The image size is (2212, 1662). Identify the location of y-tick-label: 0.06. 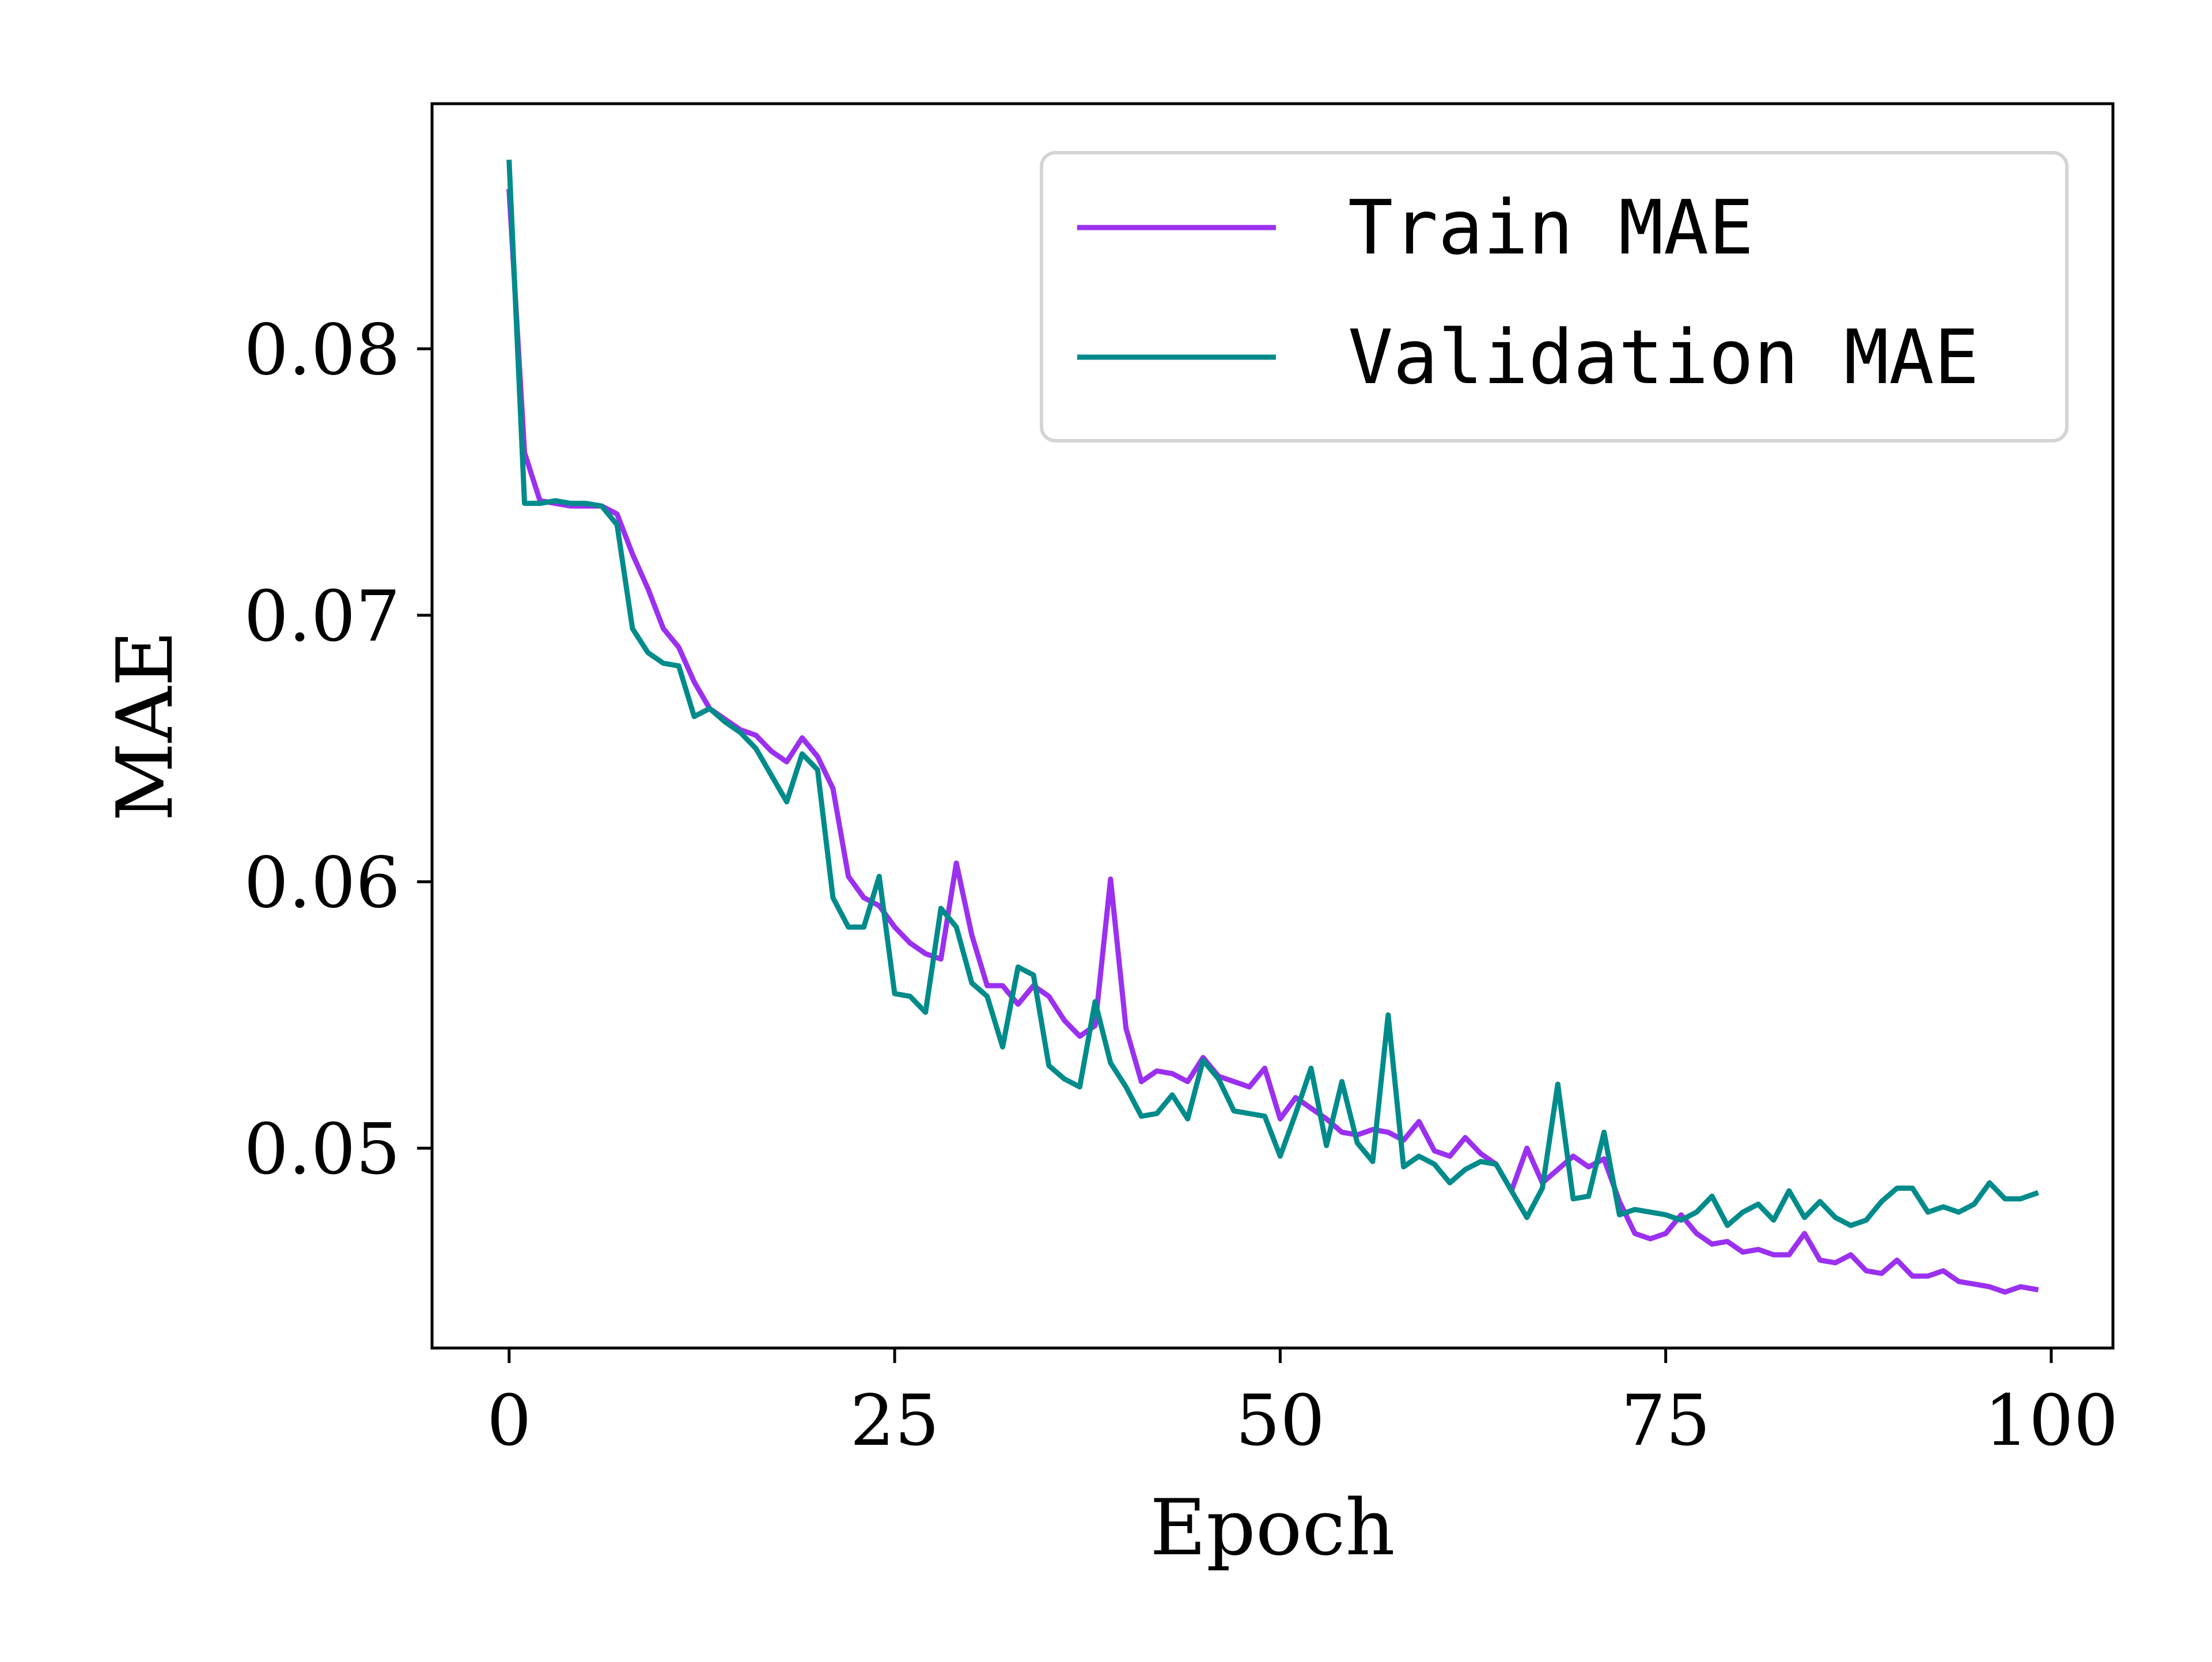
(322, 883).